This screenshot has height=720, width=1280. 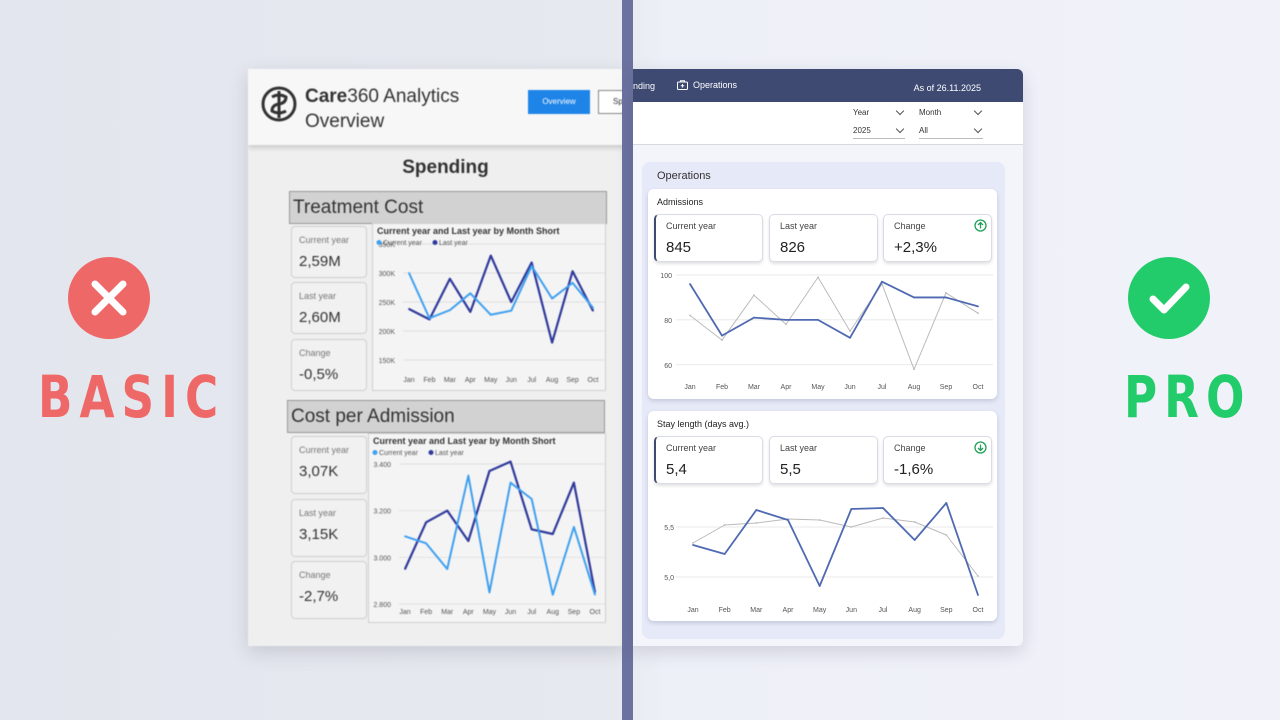 What do you see at coordinates (707, 85) in the screenshot?
I see `nav-tab-operations: Operations` at bounding box center [707, 85].